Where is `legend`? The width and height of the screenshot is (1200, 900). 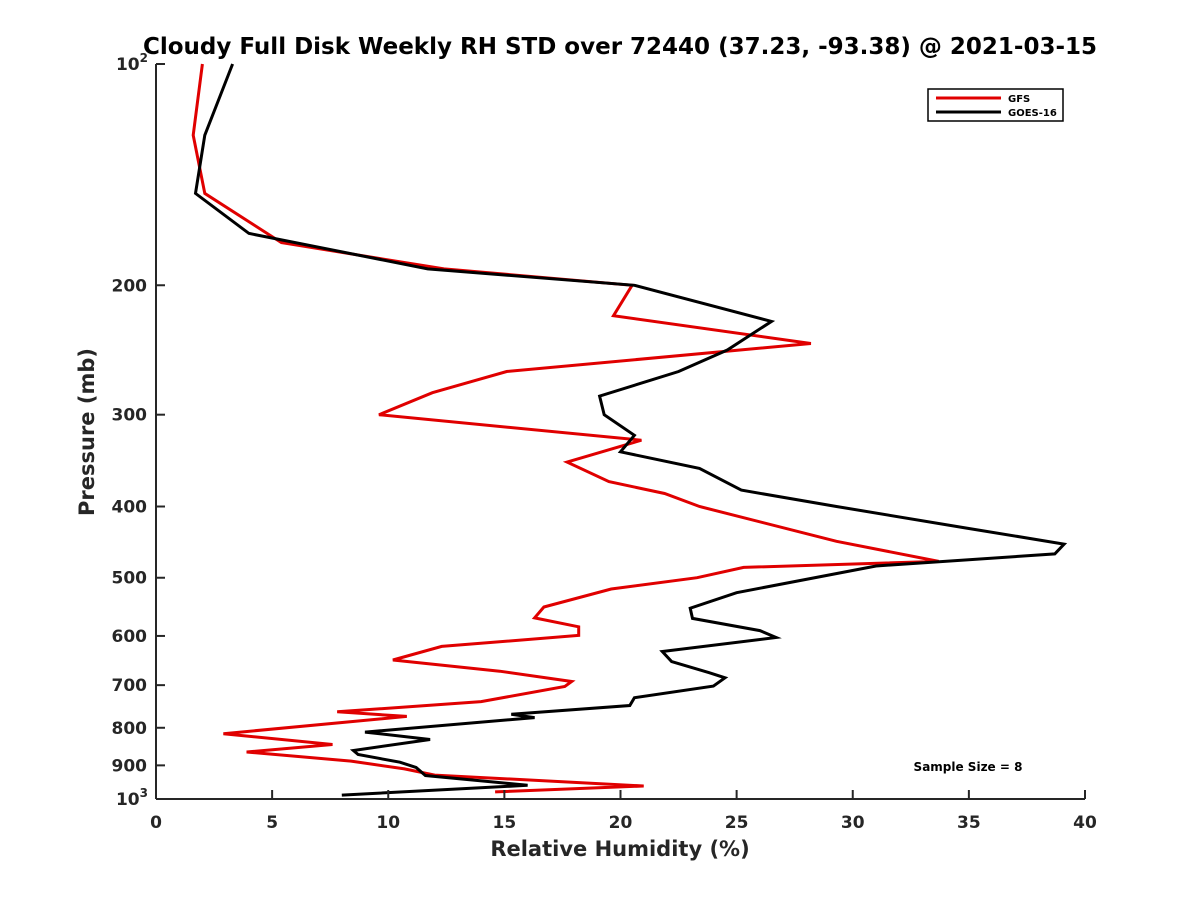 legend is located at coordinates (995, 105).